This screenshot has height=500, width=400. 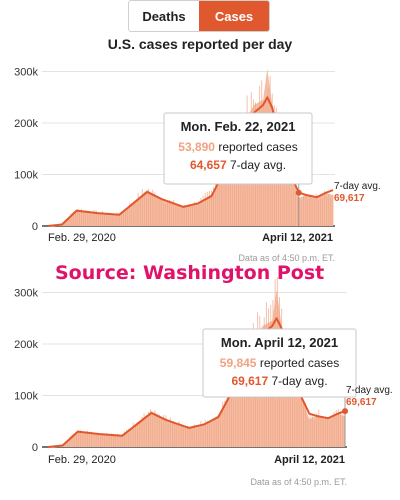 I want to click on tooltip-avg: 69,617 7-day avg., so click(x=279, y=381).